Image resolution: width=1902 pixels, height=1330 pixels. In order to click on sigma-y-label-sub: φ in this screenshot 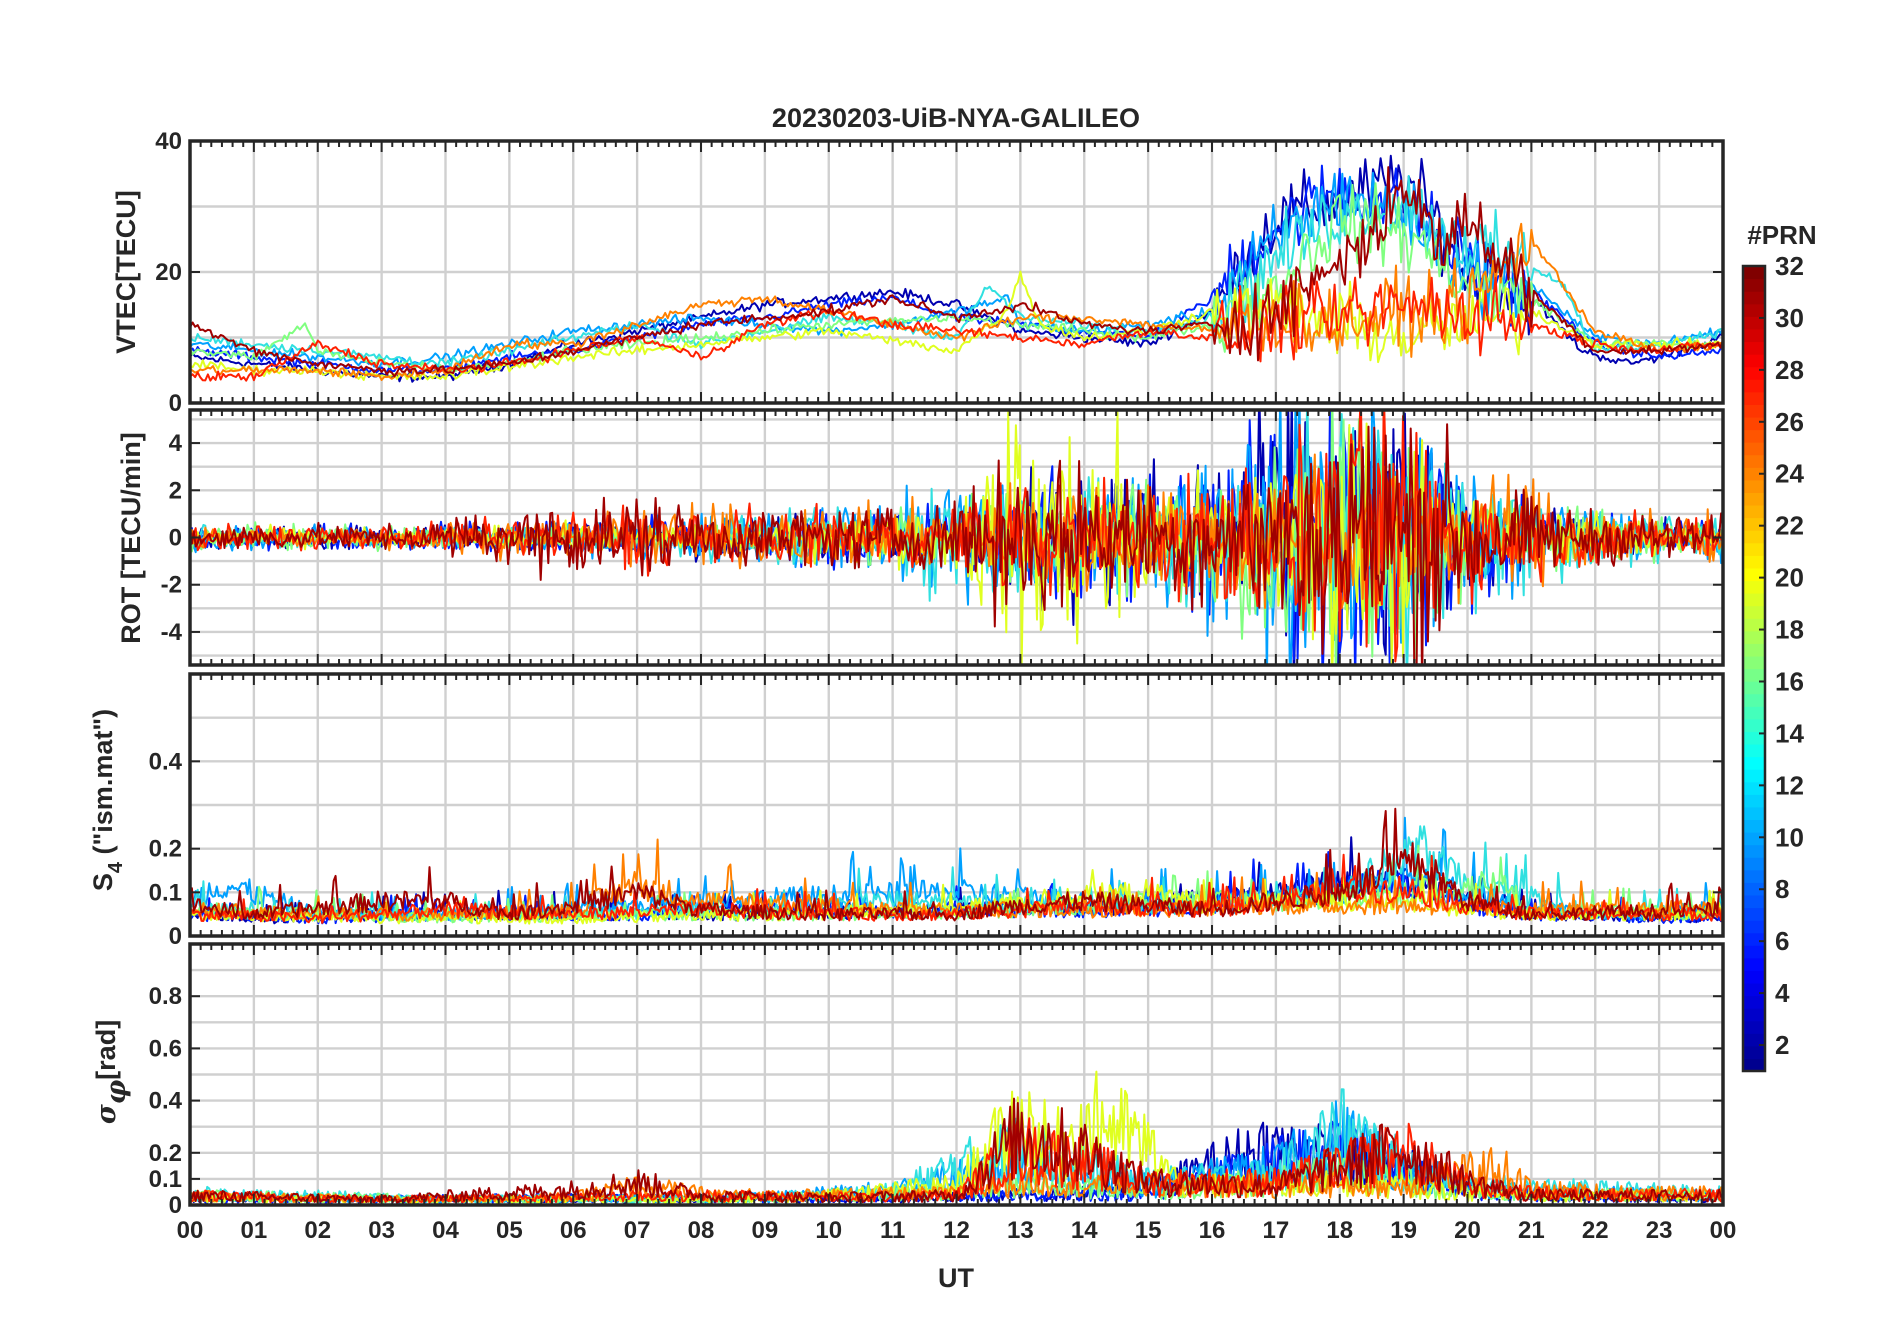, I will do `click(116, 1091)`.